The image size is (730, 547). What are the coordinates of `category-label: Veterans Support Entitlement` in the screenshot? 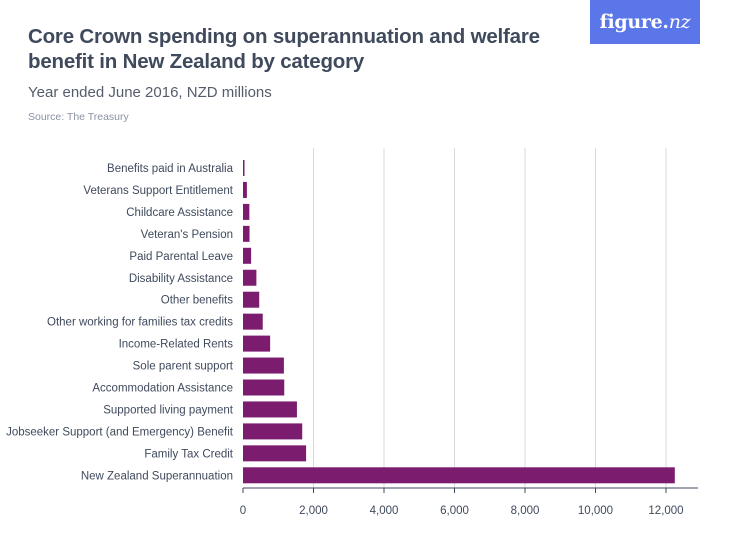 It's located at (158, 191).